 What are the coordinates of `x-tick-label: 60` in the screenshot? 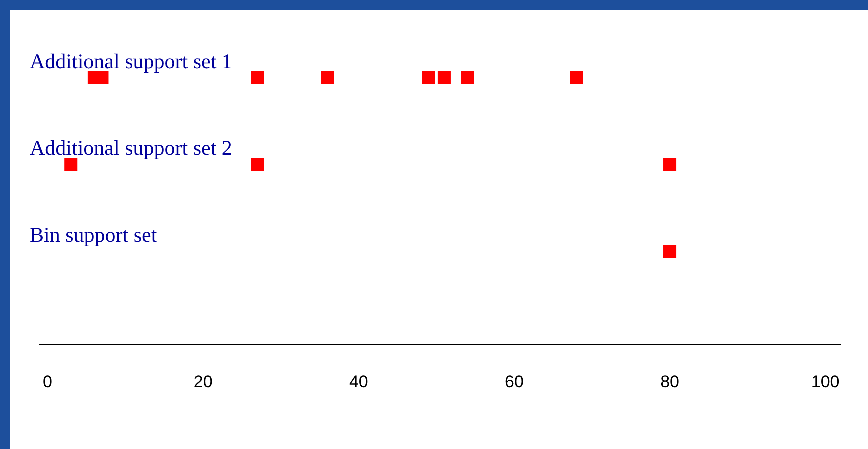 It's located at (514, 382).